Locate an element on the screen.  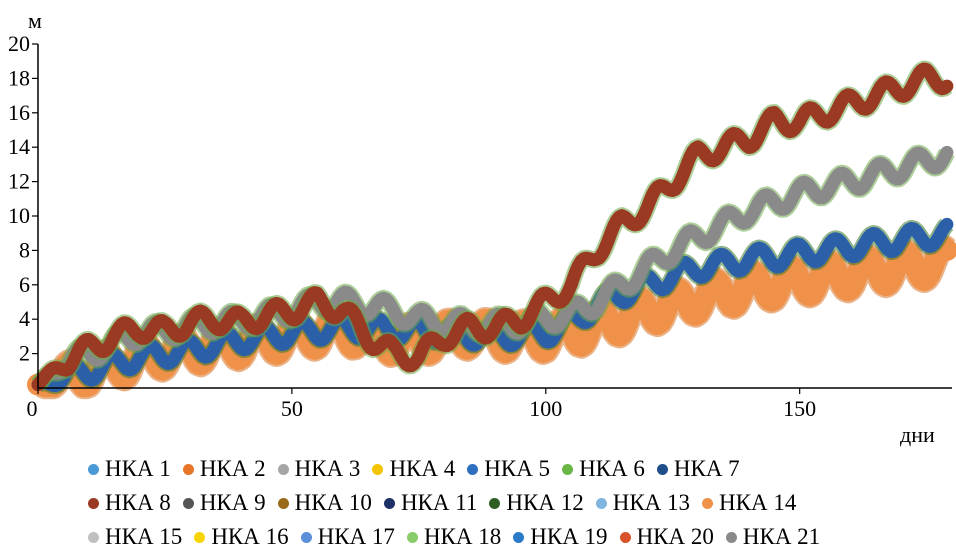
legend-item: НКА 20 is located at coordinates (666, 537).